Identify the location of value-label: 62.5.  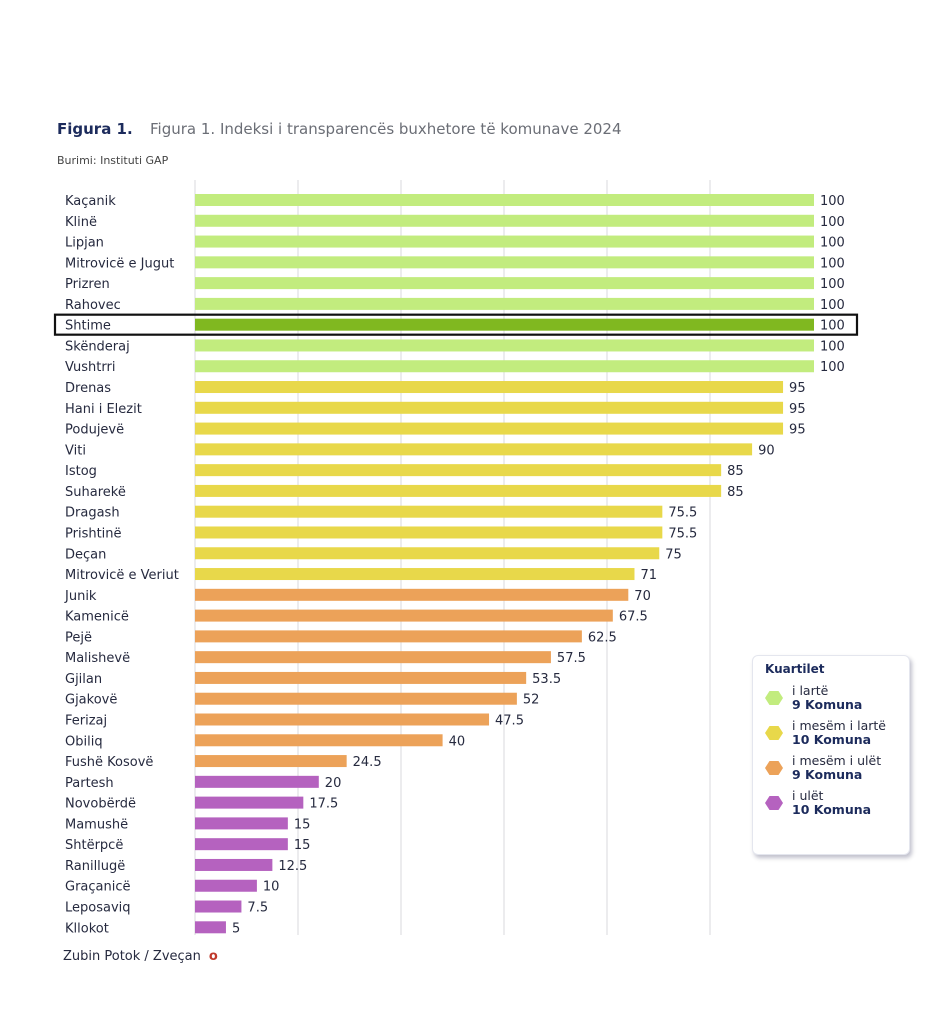
(602, 637).